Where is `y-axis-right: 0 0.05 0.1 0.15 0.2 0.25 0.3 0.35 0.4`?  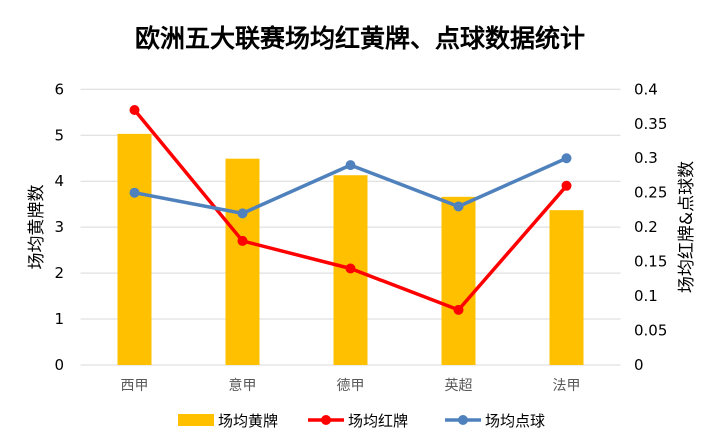 y-axis-right: 0 0.05 0.1 0.15 0.2 0.25 0.3 0.35 0.4 is located at coordinates (650, 227).